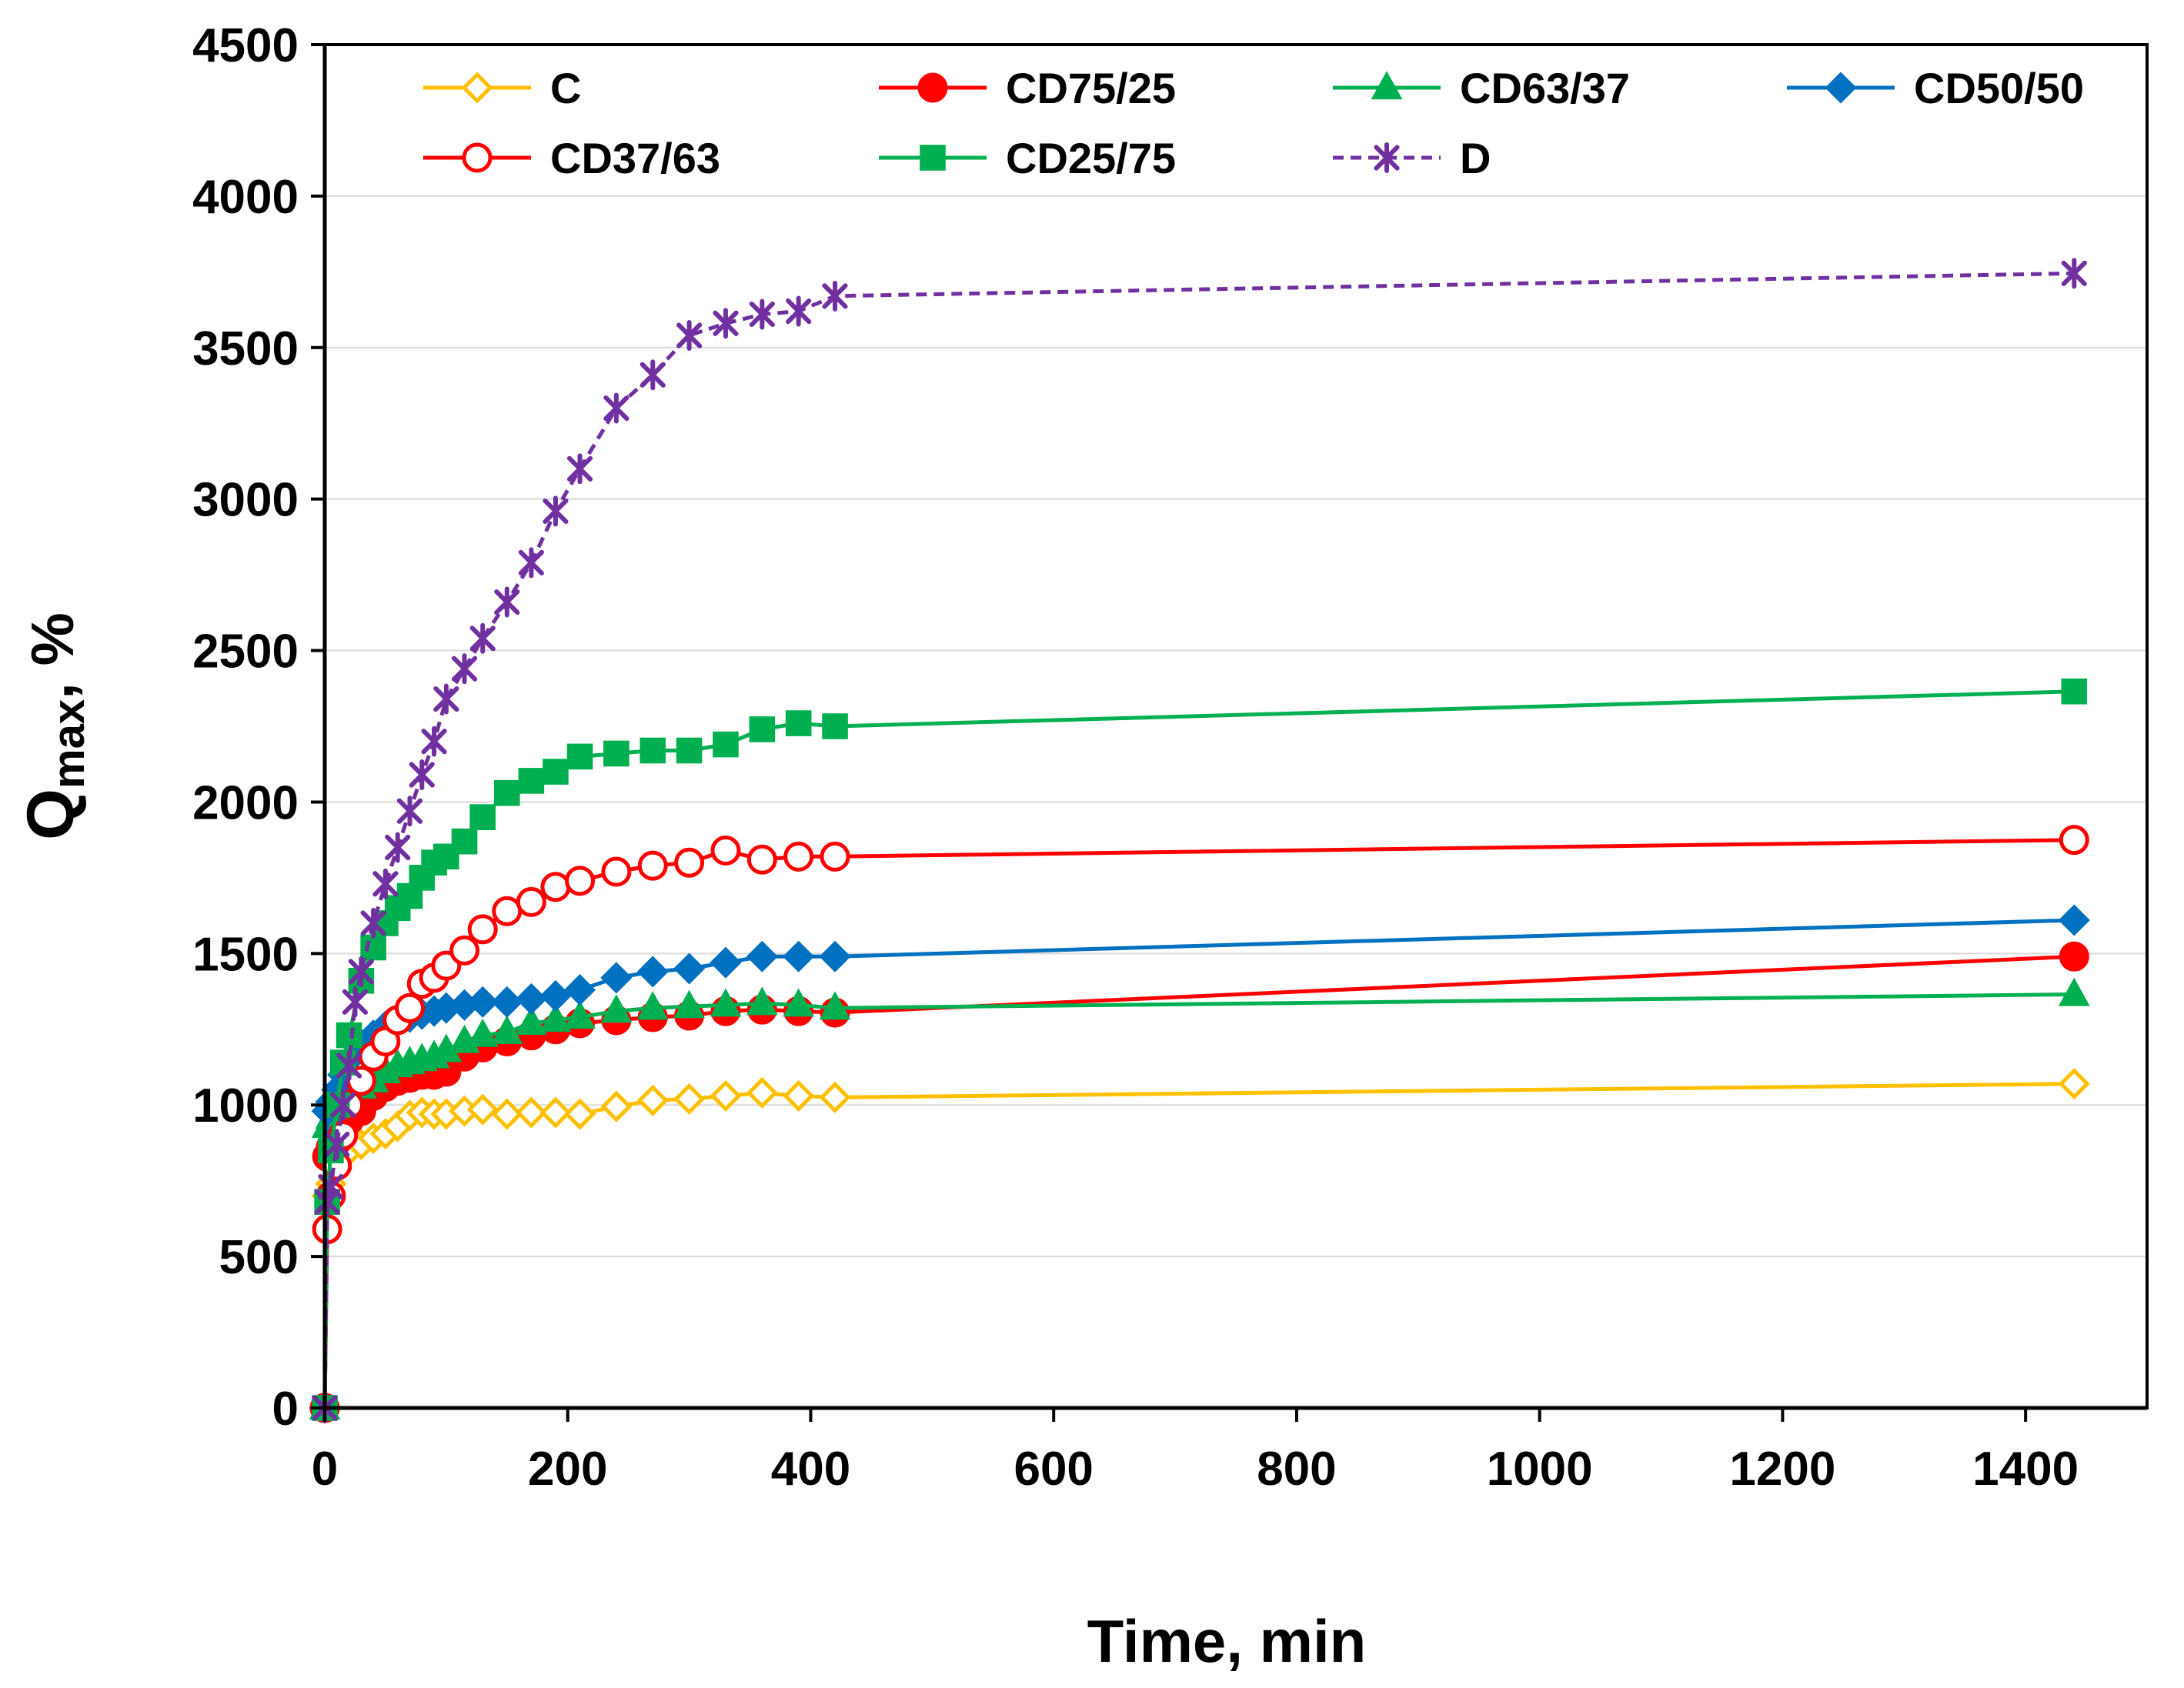 Image resolution: width=2184 pixels, height=1688 pixels. What do you see at coordinates (1091, 88) in the screenshot?
I see `legend-label: CD75/25` at bounding box center [1091, 88].